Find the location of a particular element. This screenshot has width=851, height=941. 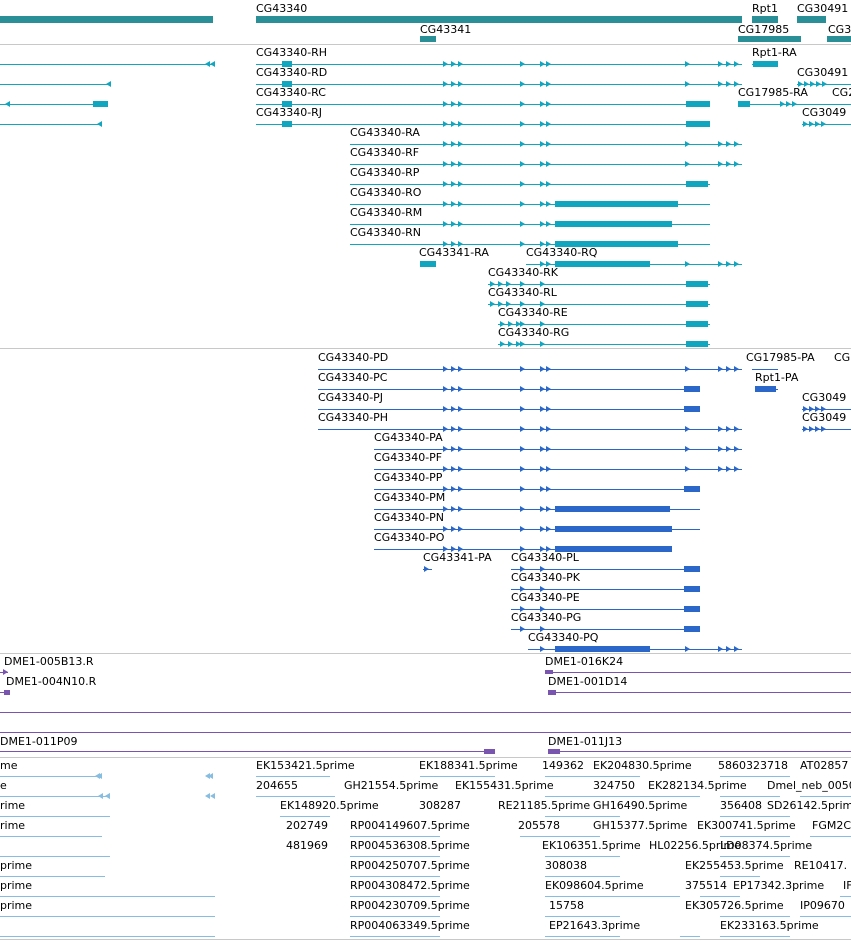

transcript-label: CG43340-RL is located at coordinates (522, 292).